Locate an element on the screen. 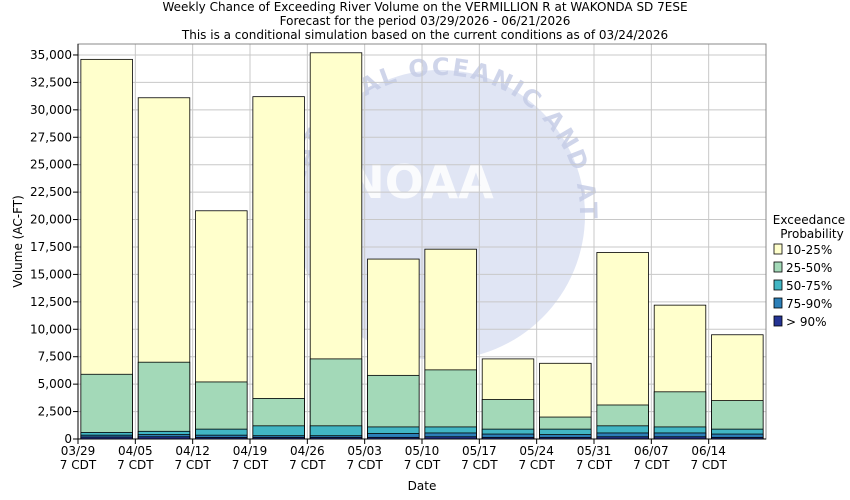 This screenshot has width=850, height=500. y-tick-label: 15,000 is located at coordinates (51, 274).